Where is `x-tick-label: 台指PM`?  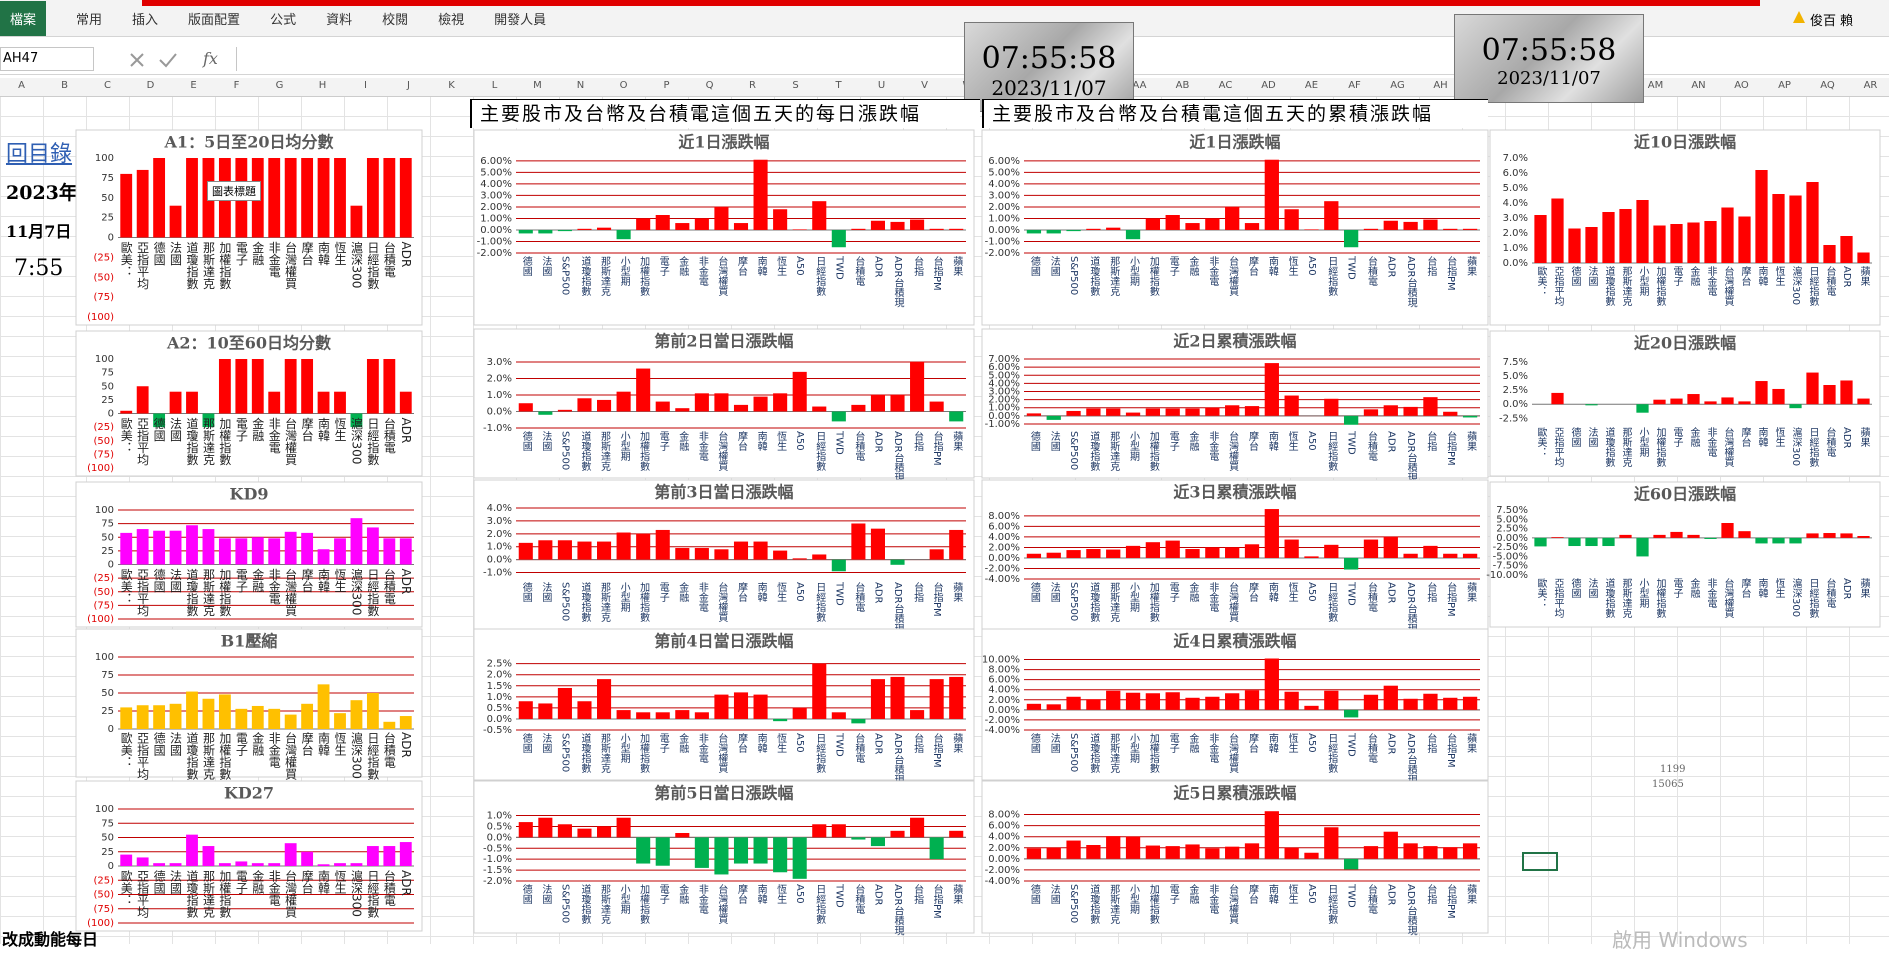 x-tick-label: 台指PM is located at coordinates (937, 448).